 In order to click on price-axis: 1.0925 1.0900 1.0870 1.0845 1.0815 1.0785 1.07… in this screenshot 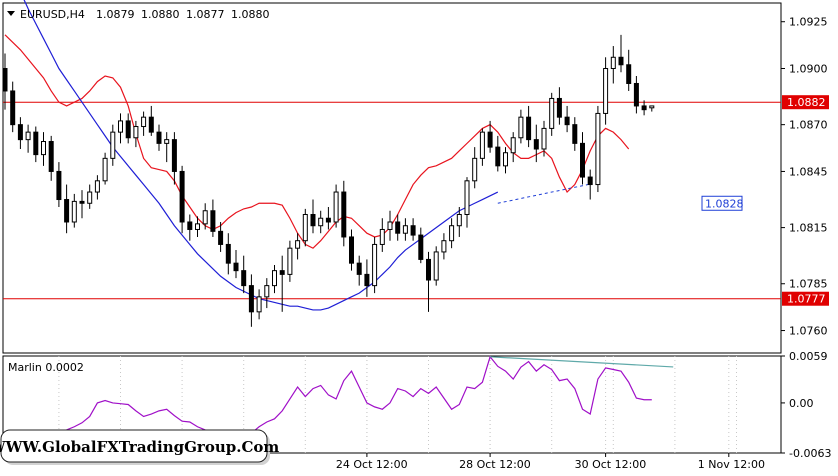, I will do `click(804, 177)`.